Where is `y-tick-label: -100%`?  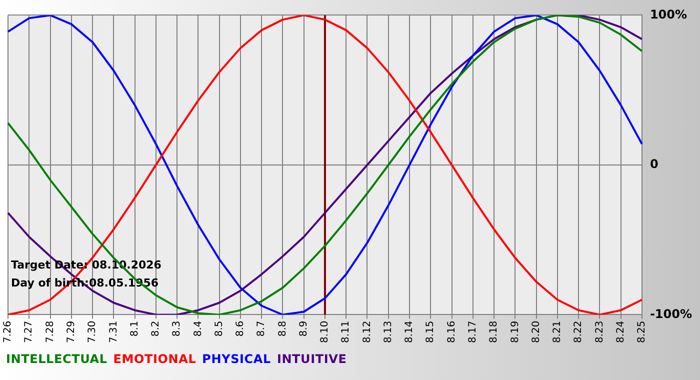
y-tick-label: -100% is located at coordinates (671, 313).